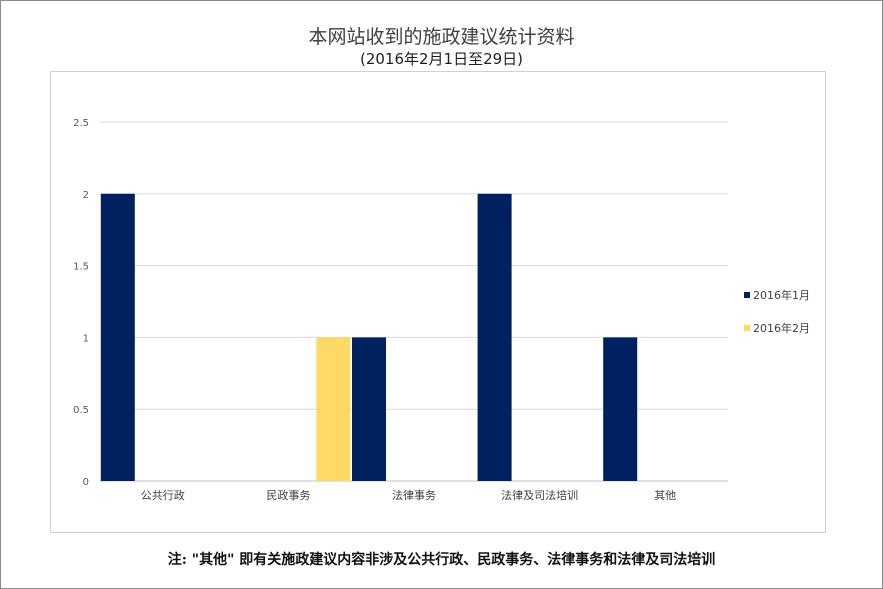  Describe the element at coordinates (441, 59) in the screenshot. I see `chart-subtitle: (2016年2月1日至29日)` at that location.